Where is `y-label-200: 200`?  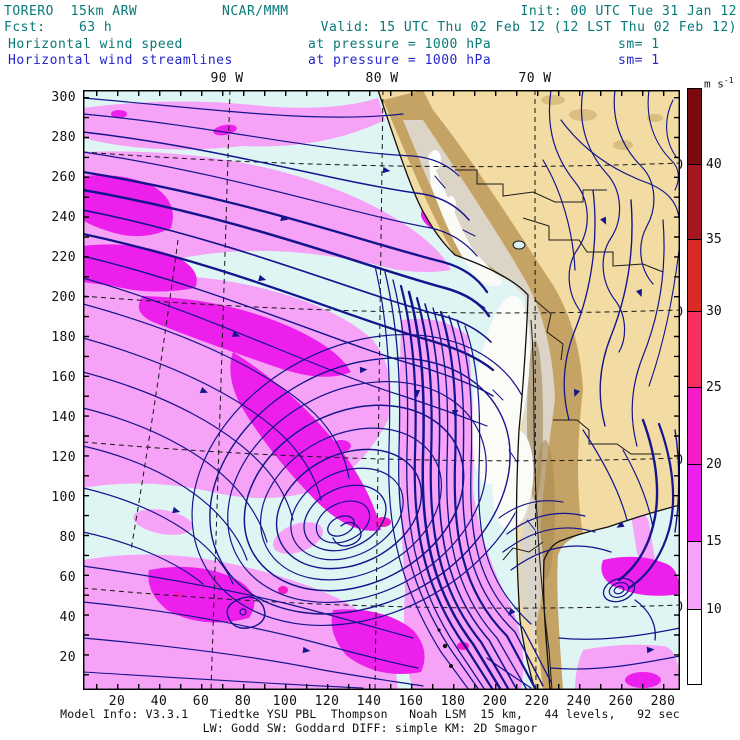
y-label-200: 200 is located at coordinates (63, 297).